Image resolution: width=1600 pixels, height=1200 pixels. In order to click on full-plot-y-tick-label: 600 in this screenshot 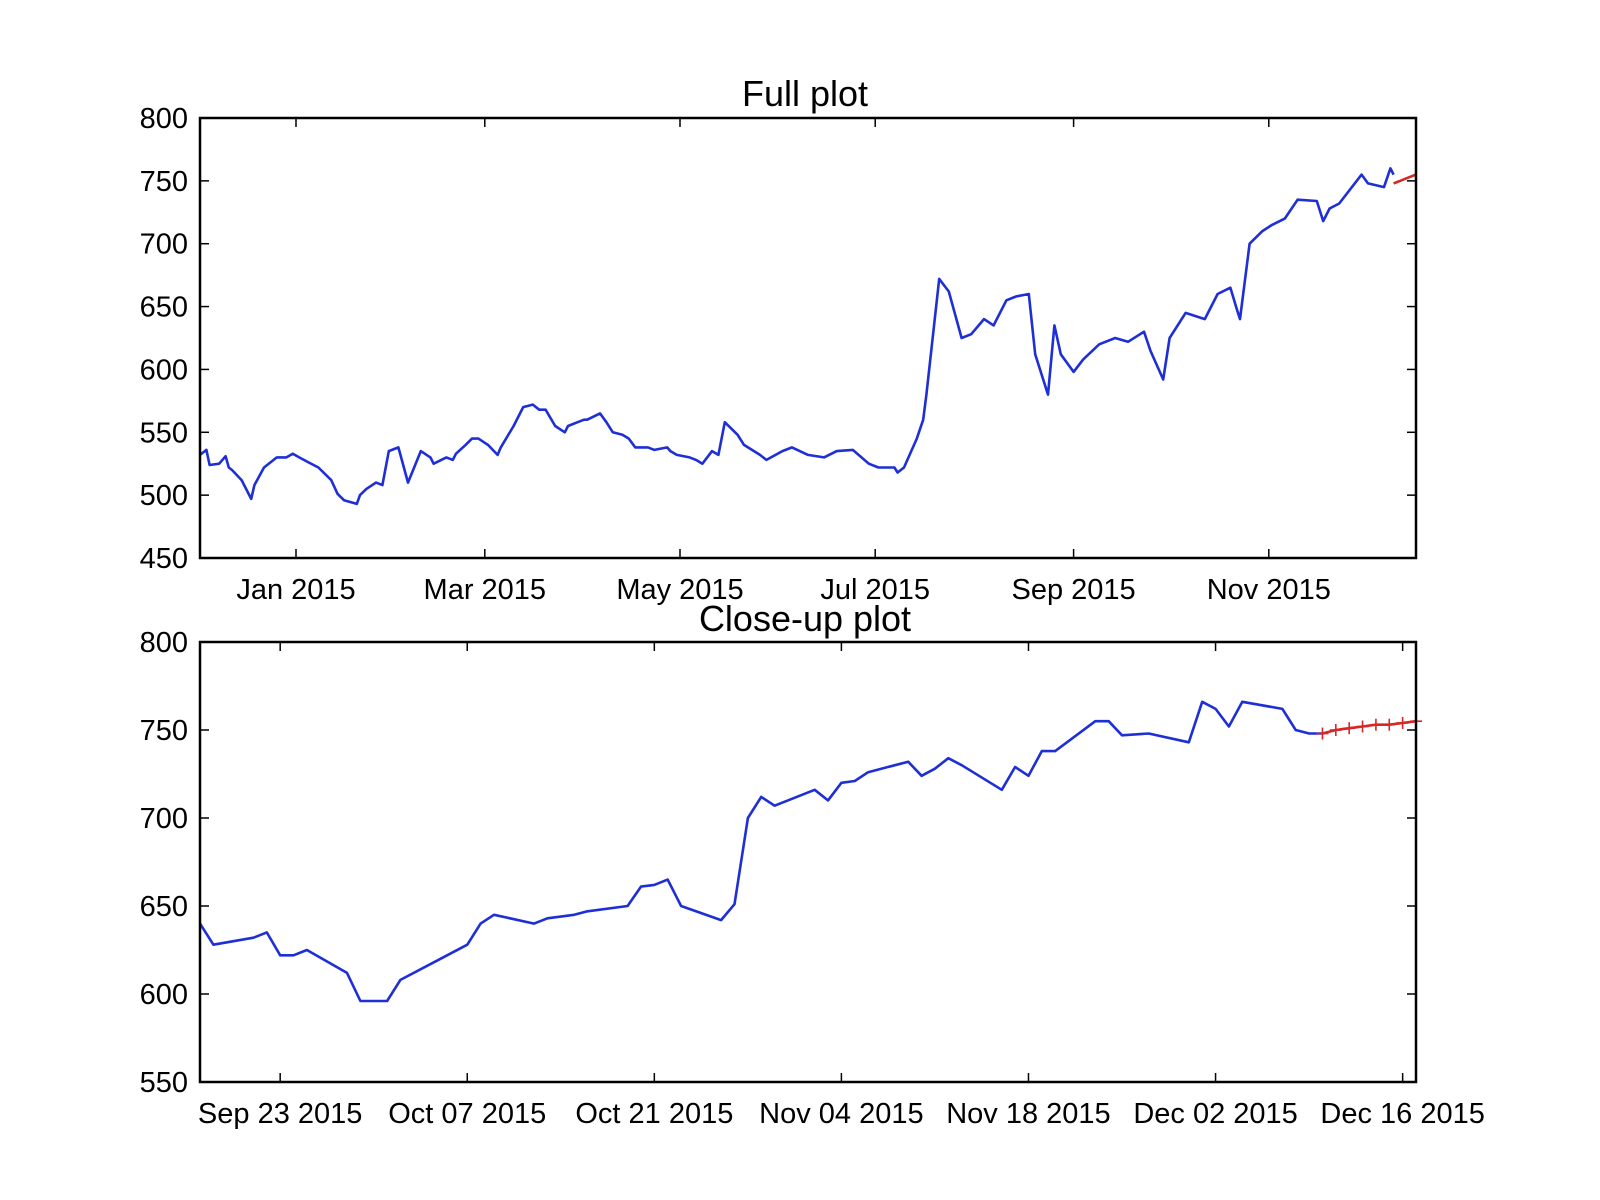, I will do `click(164, 370)`.